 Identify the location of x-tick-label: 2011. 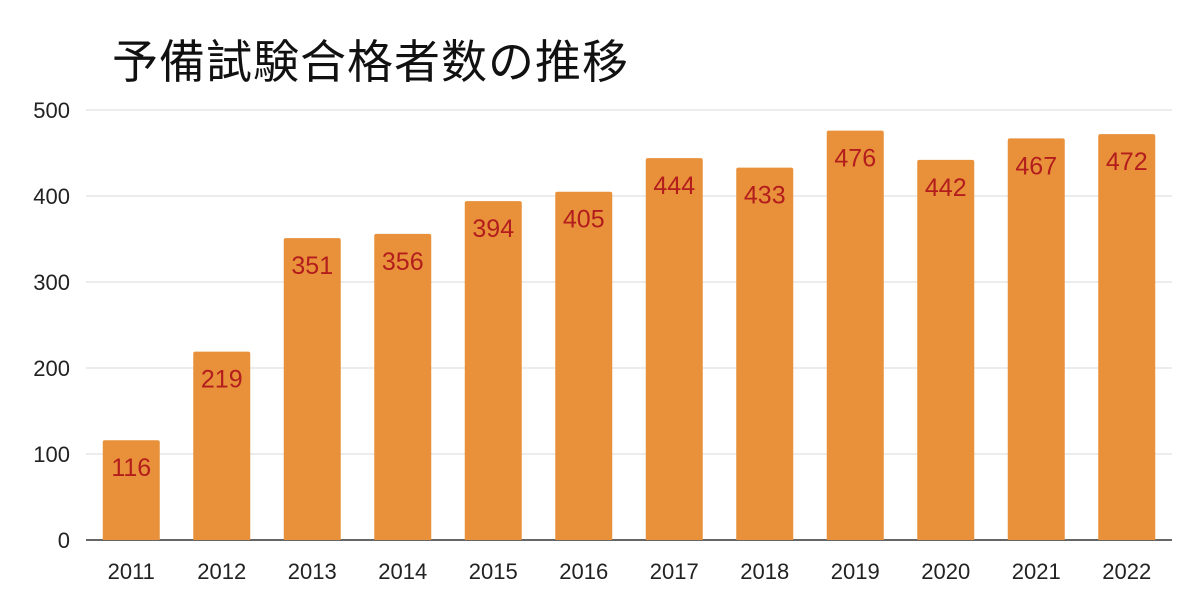
(131, 571).